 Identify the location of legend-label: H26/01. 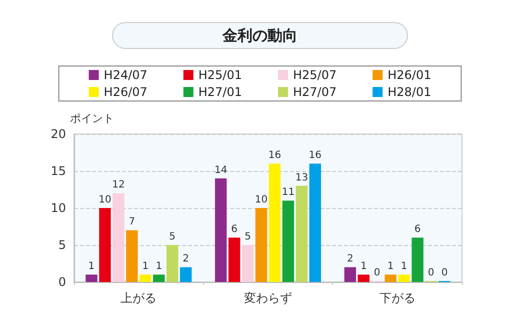
(410, 75).